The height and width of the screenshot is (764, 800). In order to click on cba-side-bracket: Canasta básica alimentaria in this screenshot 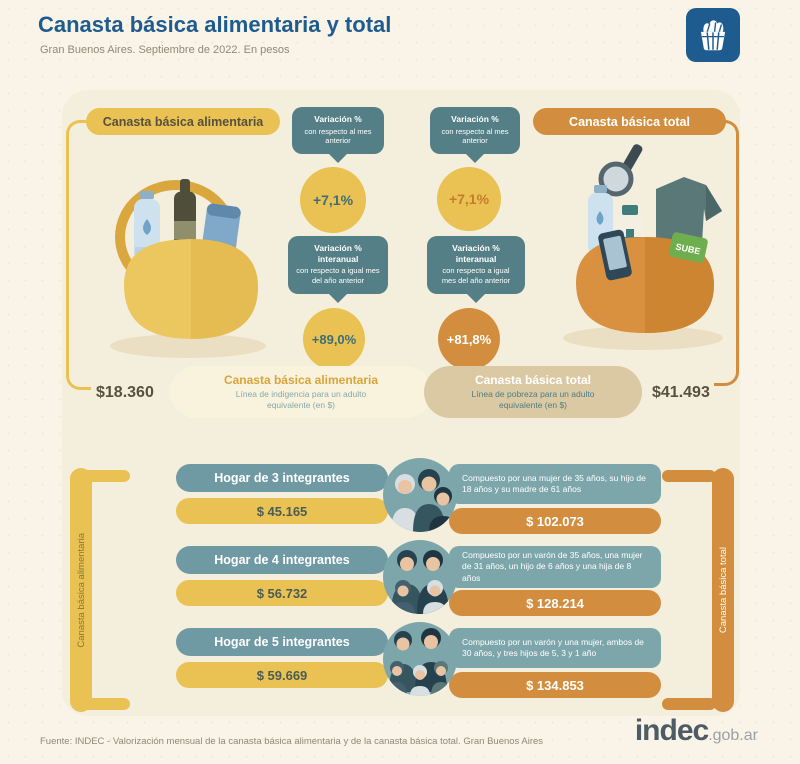, I will do `click(81, 590)`.